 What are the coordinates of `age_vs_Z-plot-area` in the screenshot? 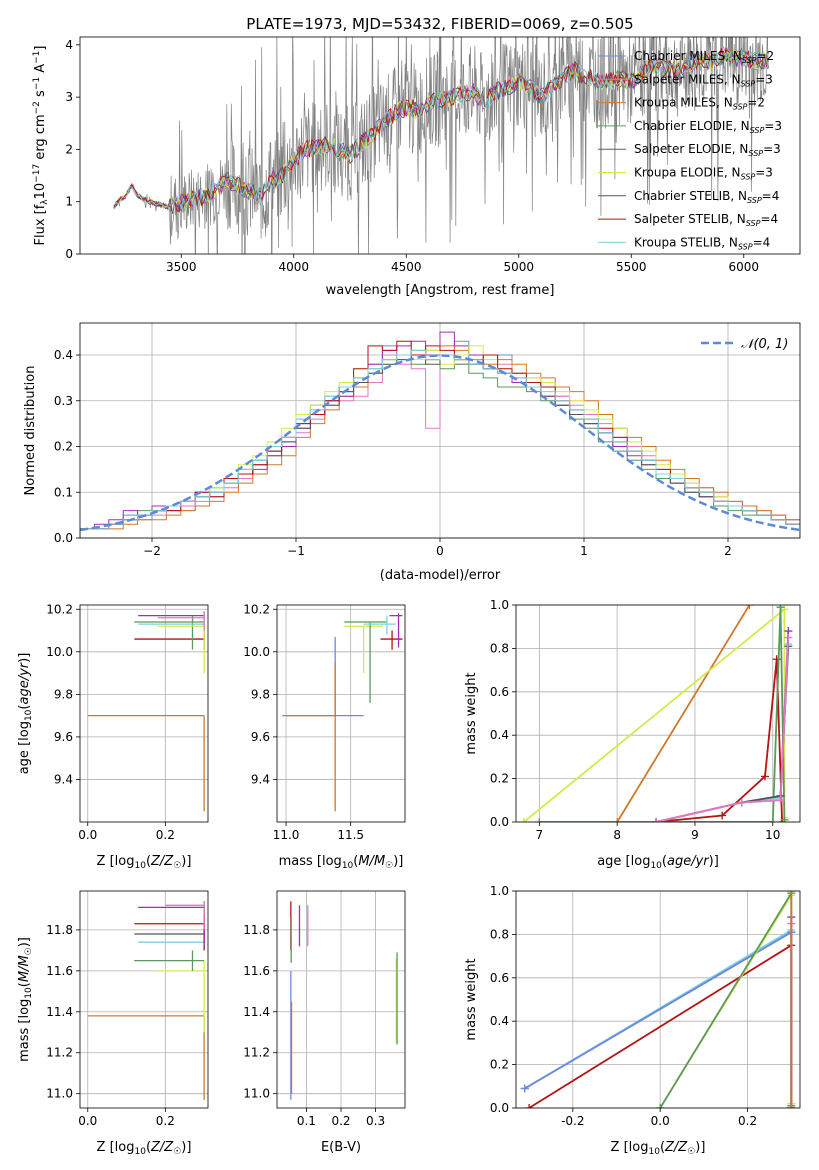 It's located at (146, 711).